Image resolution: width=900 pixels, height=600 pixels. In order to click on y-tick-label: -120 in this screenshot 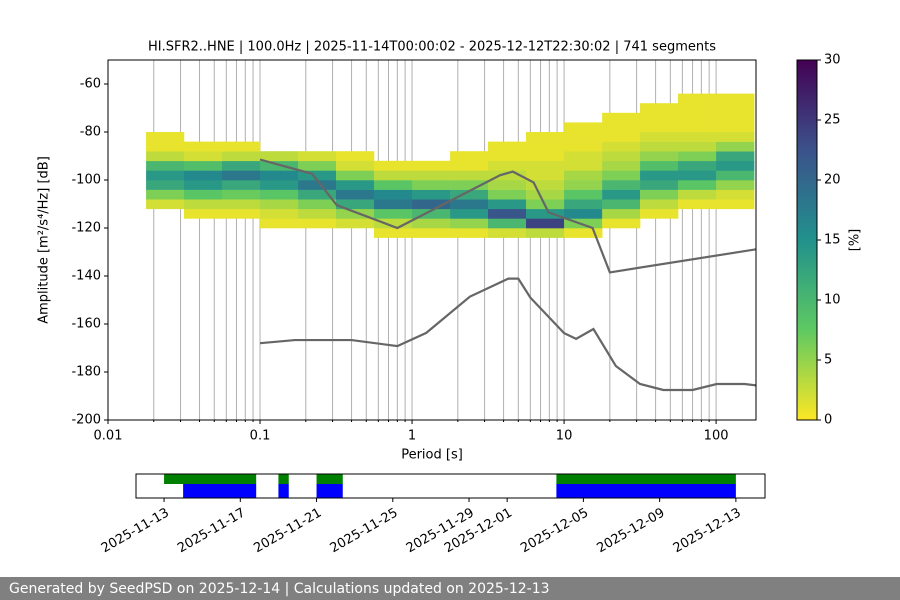, I will do `click(86, 228)`.